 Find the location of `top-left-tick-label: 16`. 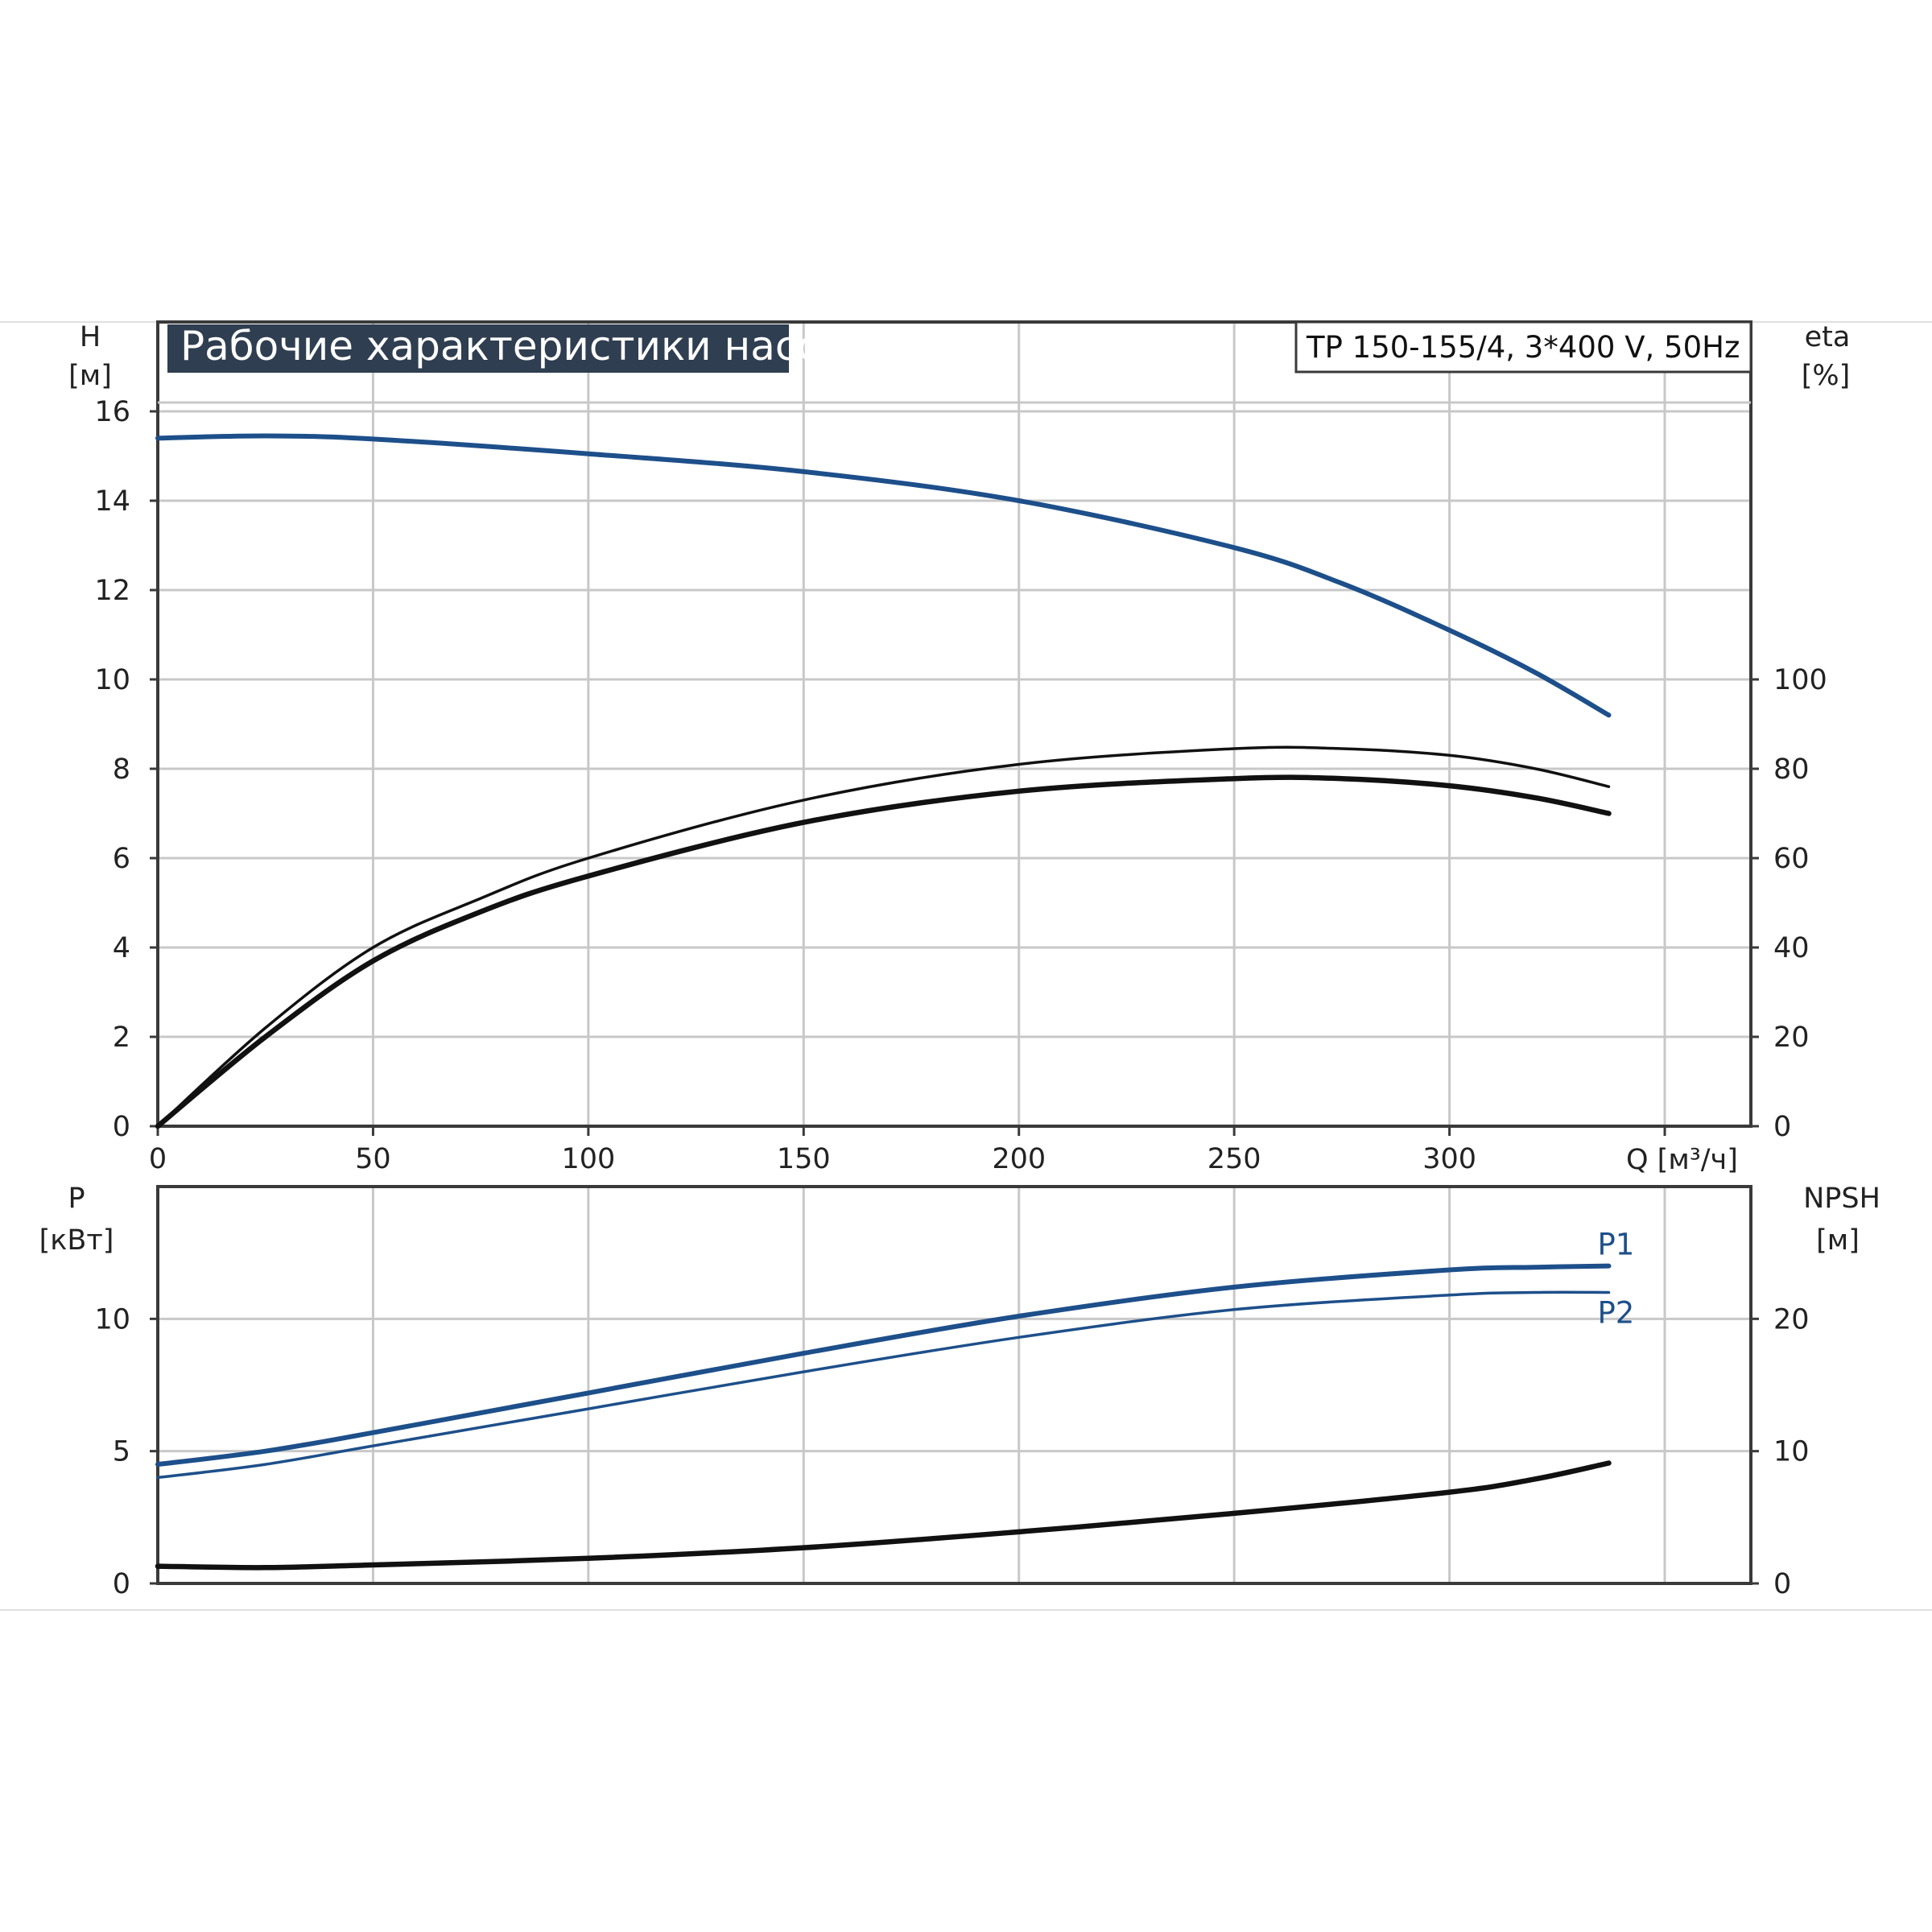

top-left-tick-label: 16 is located at coordinates (112, 412).